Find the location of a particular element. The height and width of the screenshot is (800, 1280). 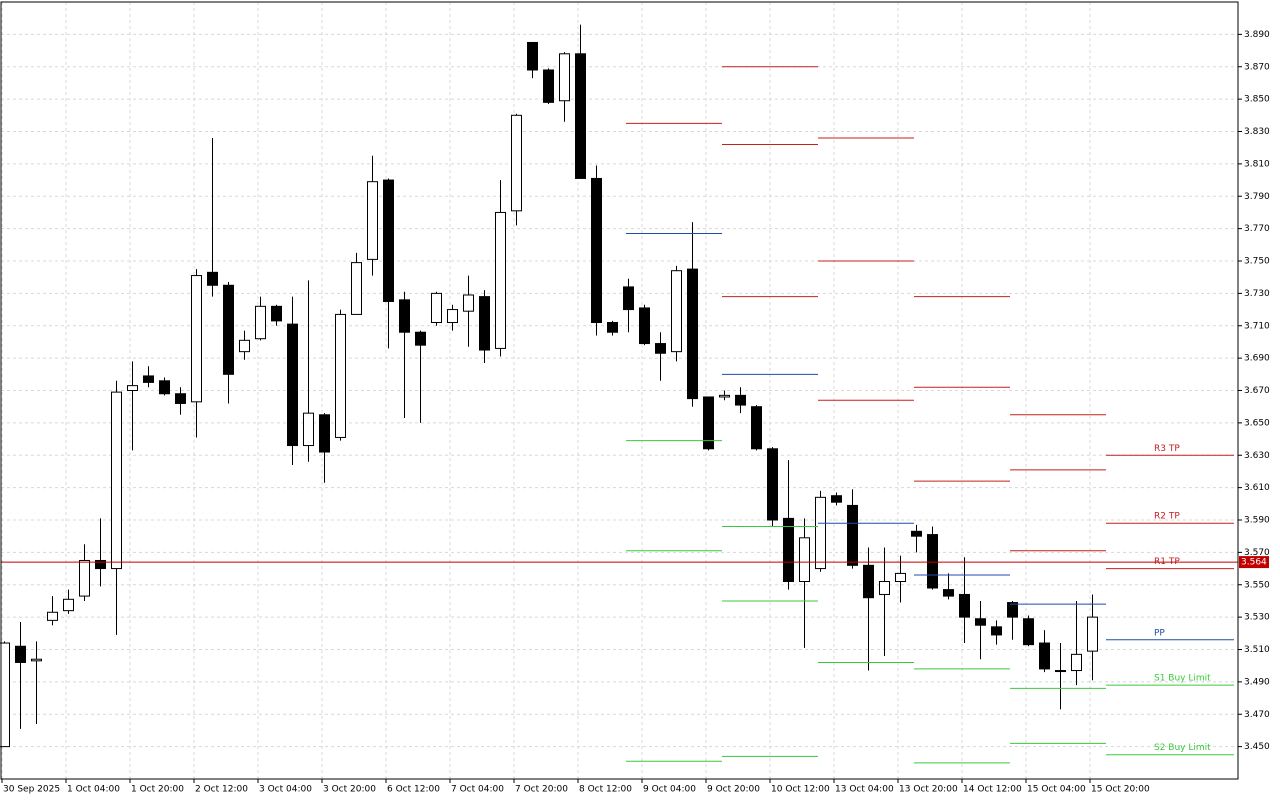

x-tick-label: 6 Oct 12:00 is located at coordinates (413, 790).